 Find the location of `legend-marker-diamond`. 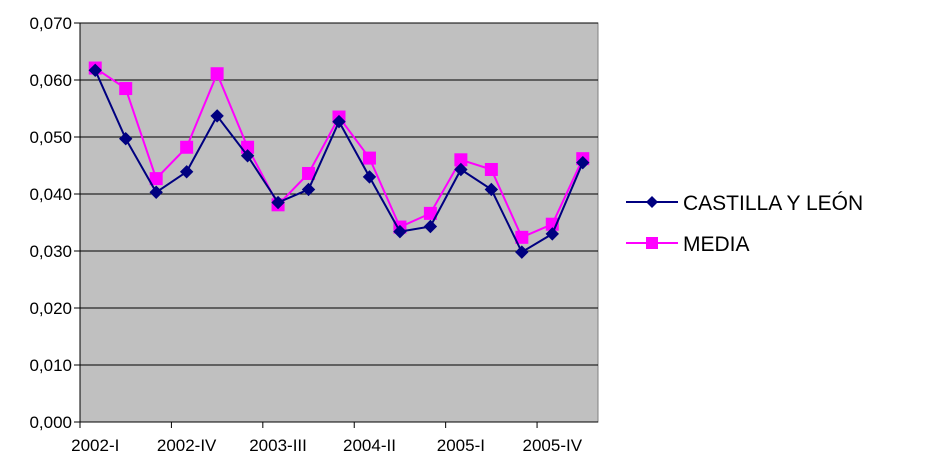

legend-marker-diamond is located at coordinates (652, 202).